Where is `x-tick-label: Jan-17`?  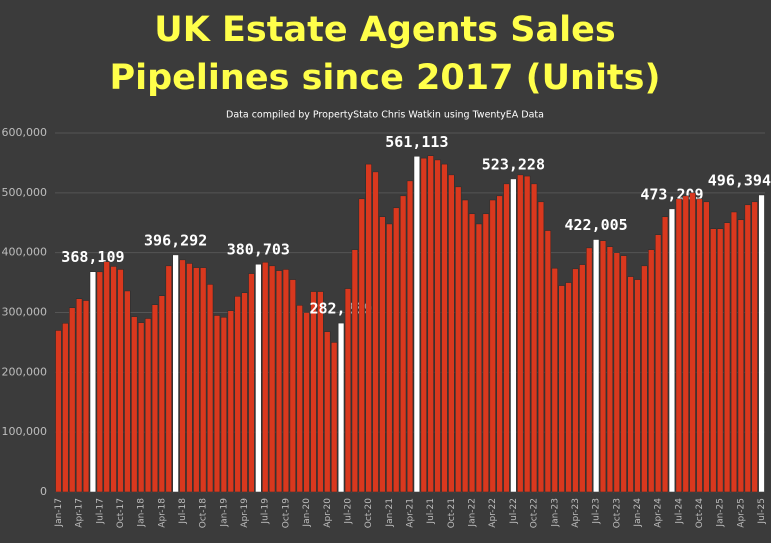 x-tick-label: Jan-17 is located at coordinates (59, 513).